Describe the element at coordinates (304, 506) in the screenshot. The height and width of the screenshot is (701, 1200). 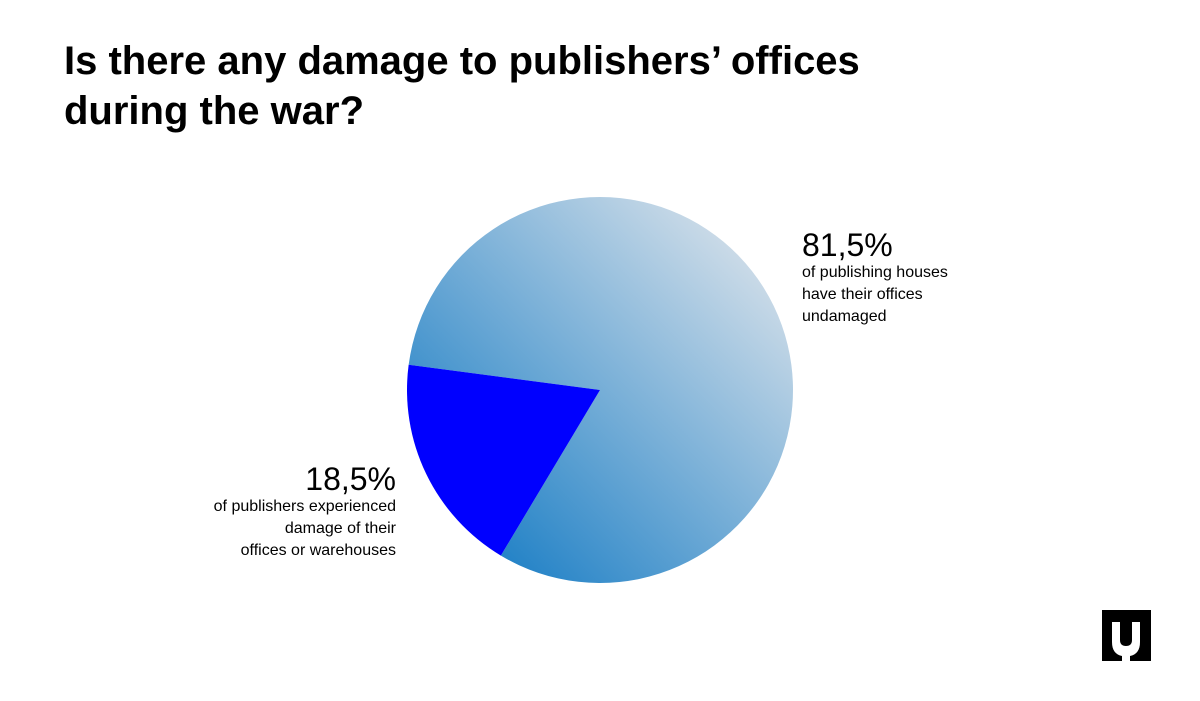
I see `slice-description: of publishers experienced` at that location.